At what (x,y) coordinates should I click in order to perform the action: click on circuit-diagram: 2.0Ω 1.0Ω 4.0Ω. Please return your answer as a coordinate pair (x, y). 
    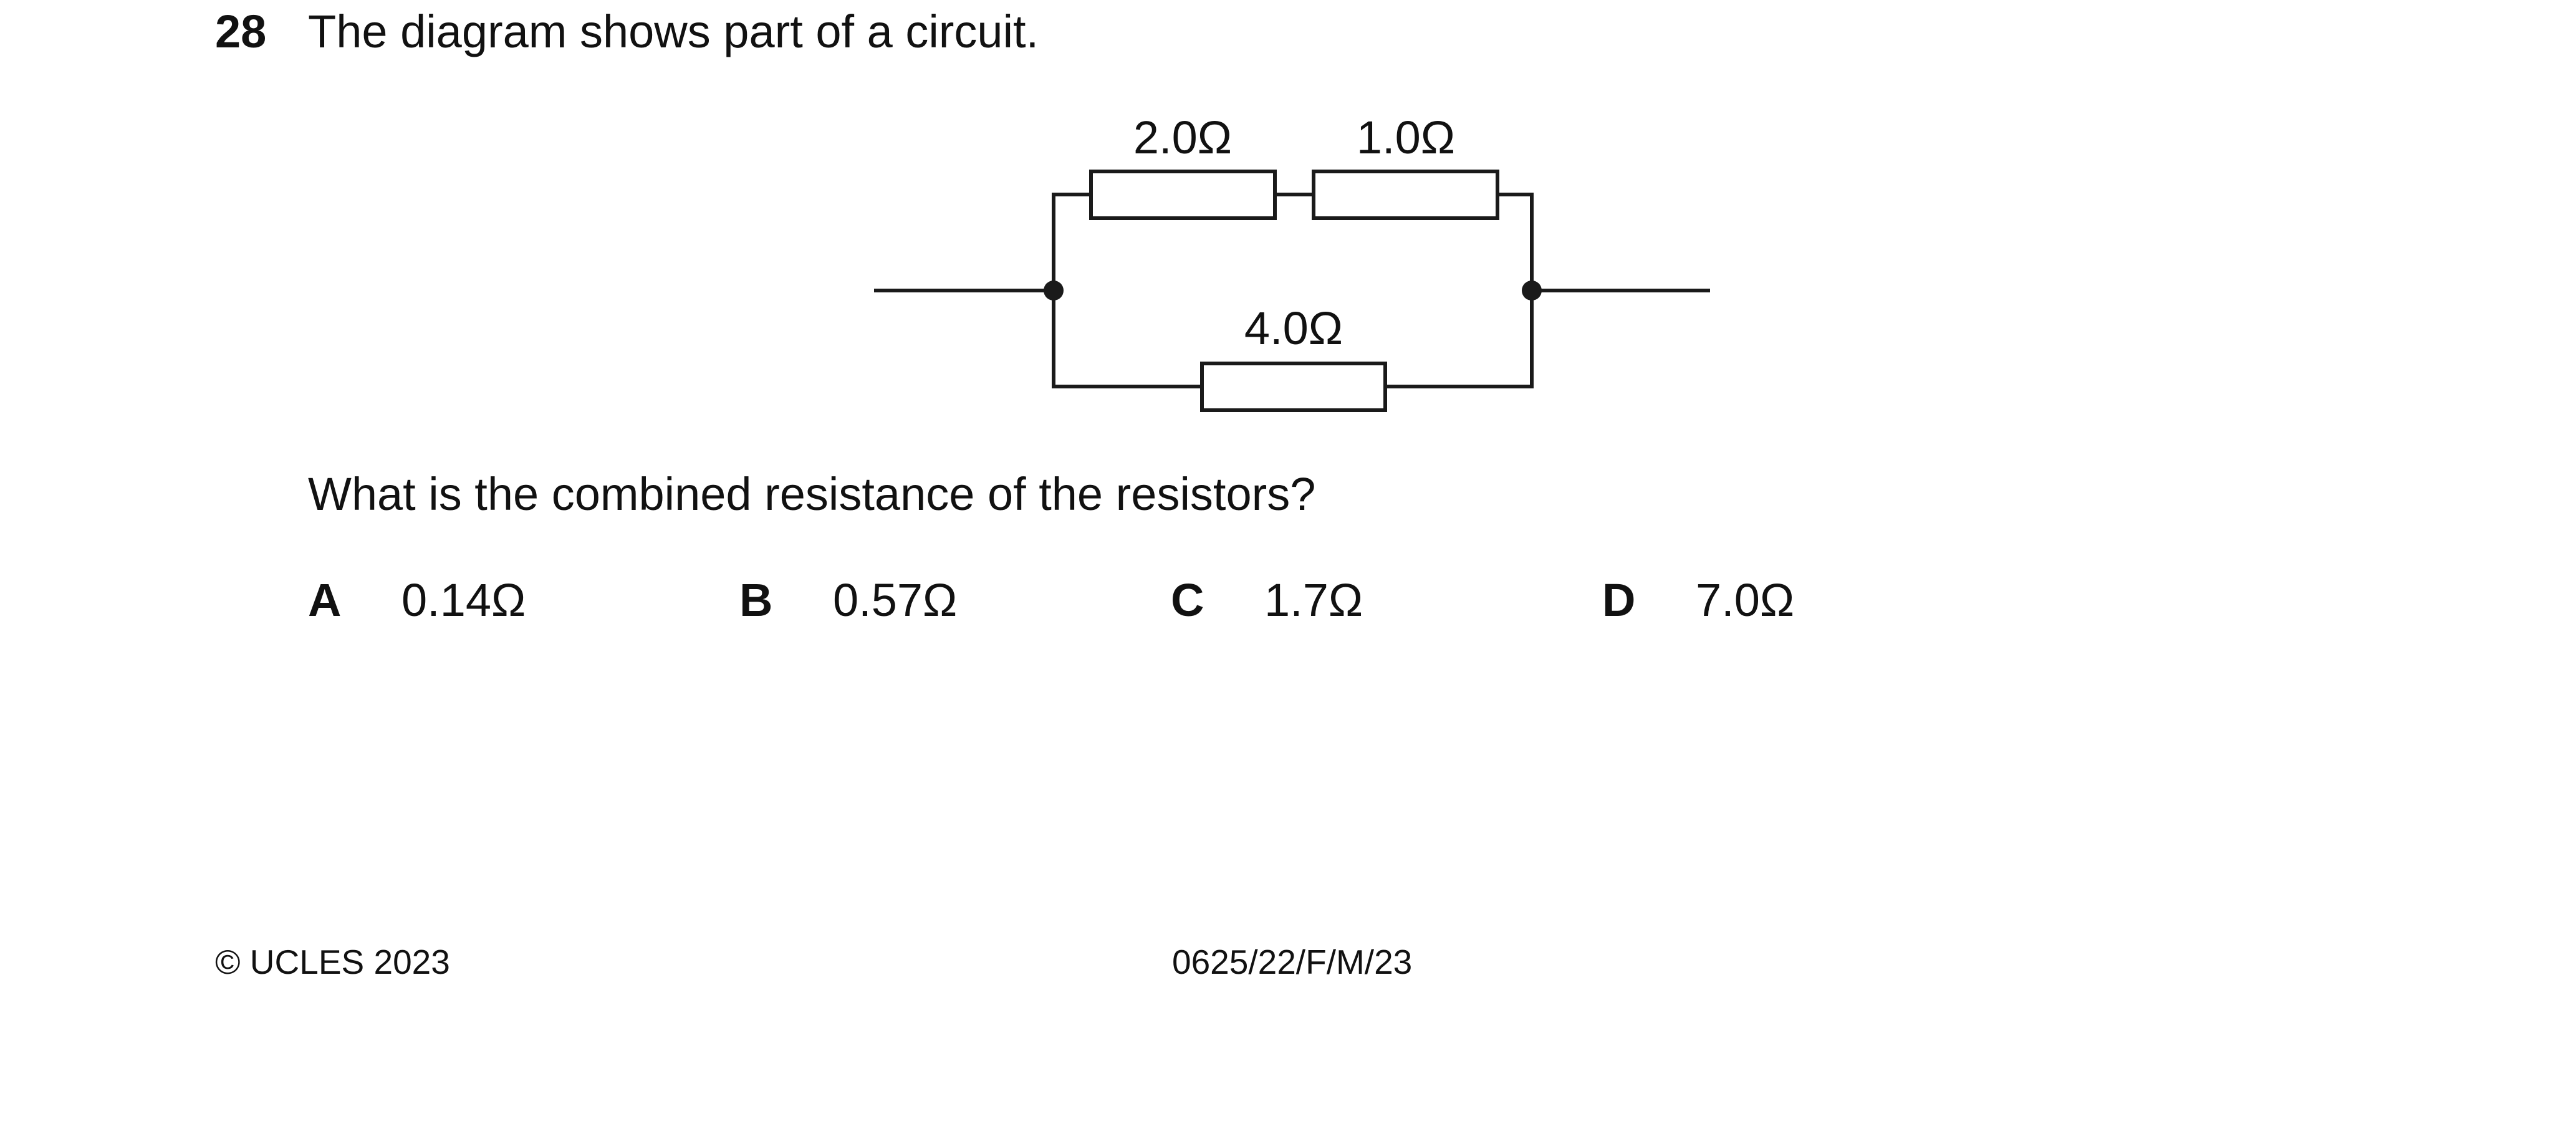
    Looking at the image, I should click on (1292, 262).